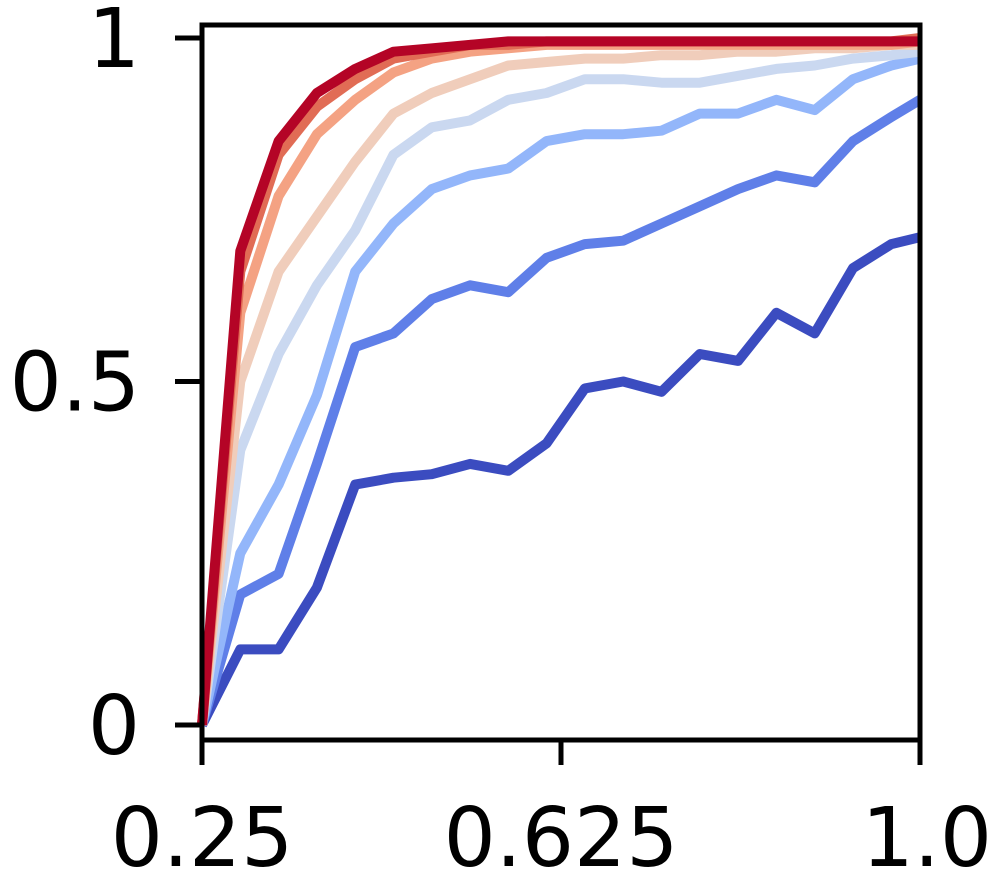  What do you see at coordinates (114, 43) in the screenshot?
I see `y-tick-label-3: 1` at bounding box center [114, 43].